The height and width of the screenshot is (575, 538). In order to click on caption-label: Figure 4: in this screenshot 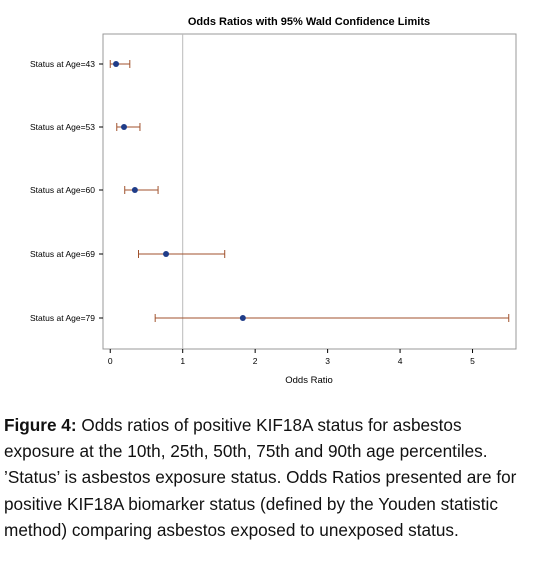, I will do `click(40, 425)`.